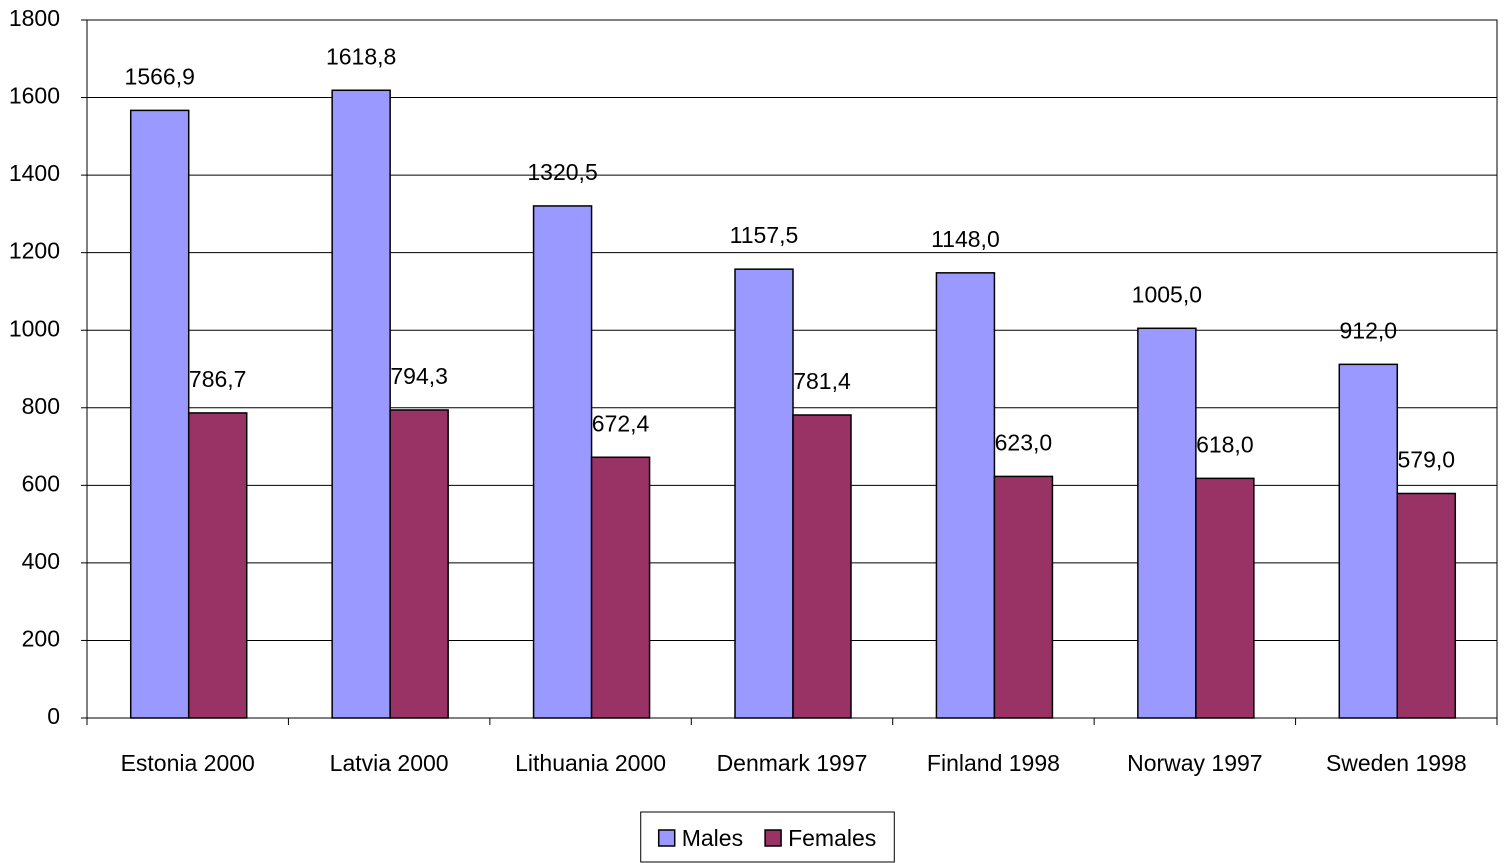  I want to click on legend-label: Females, so click(832, 838).